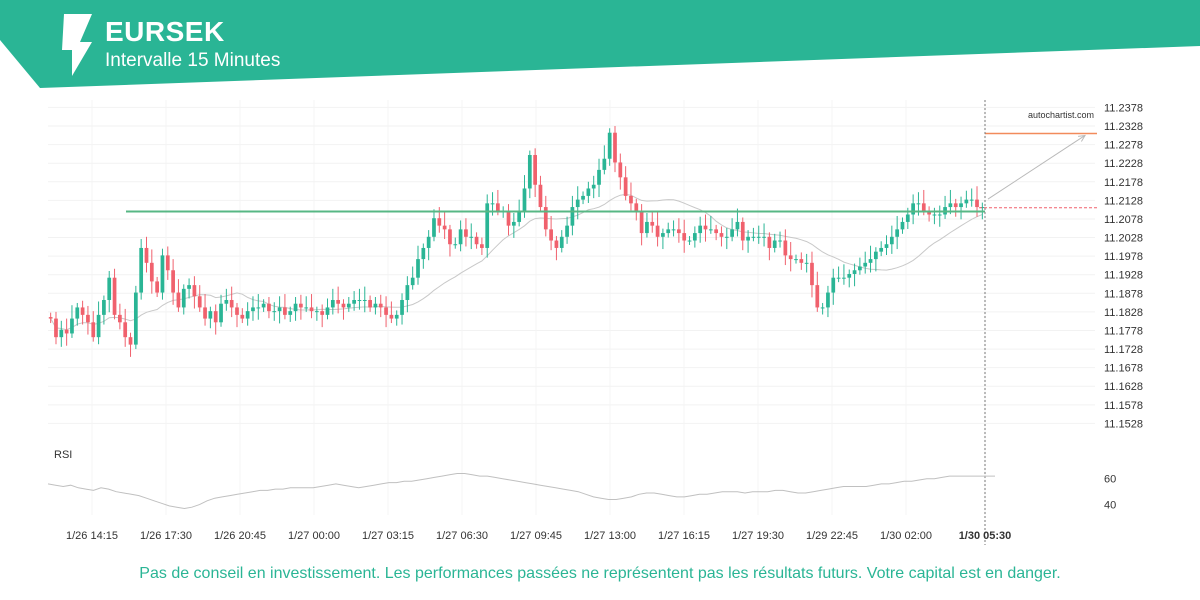 This screenshot has height=600, width=1200. Describe the element at coordinates (1123, 183) in the screenshot. I see `y-tick-label: 11.2178` at that location.